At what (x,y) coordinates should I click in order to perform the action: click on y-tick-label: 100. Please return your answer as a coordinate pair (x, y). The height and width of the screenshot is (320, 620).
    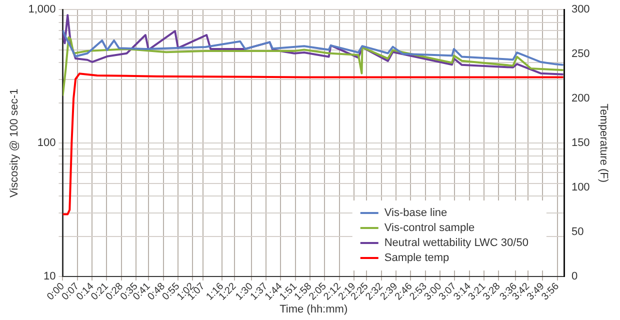
    Looking at the image, I should click on (46, 143).